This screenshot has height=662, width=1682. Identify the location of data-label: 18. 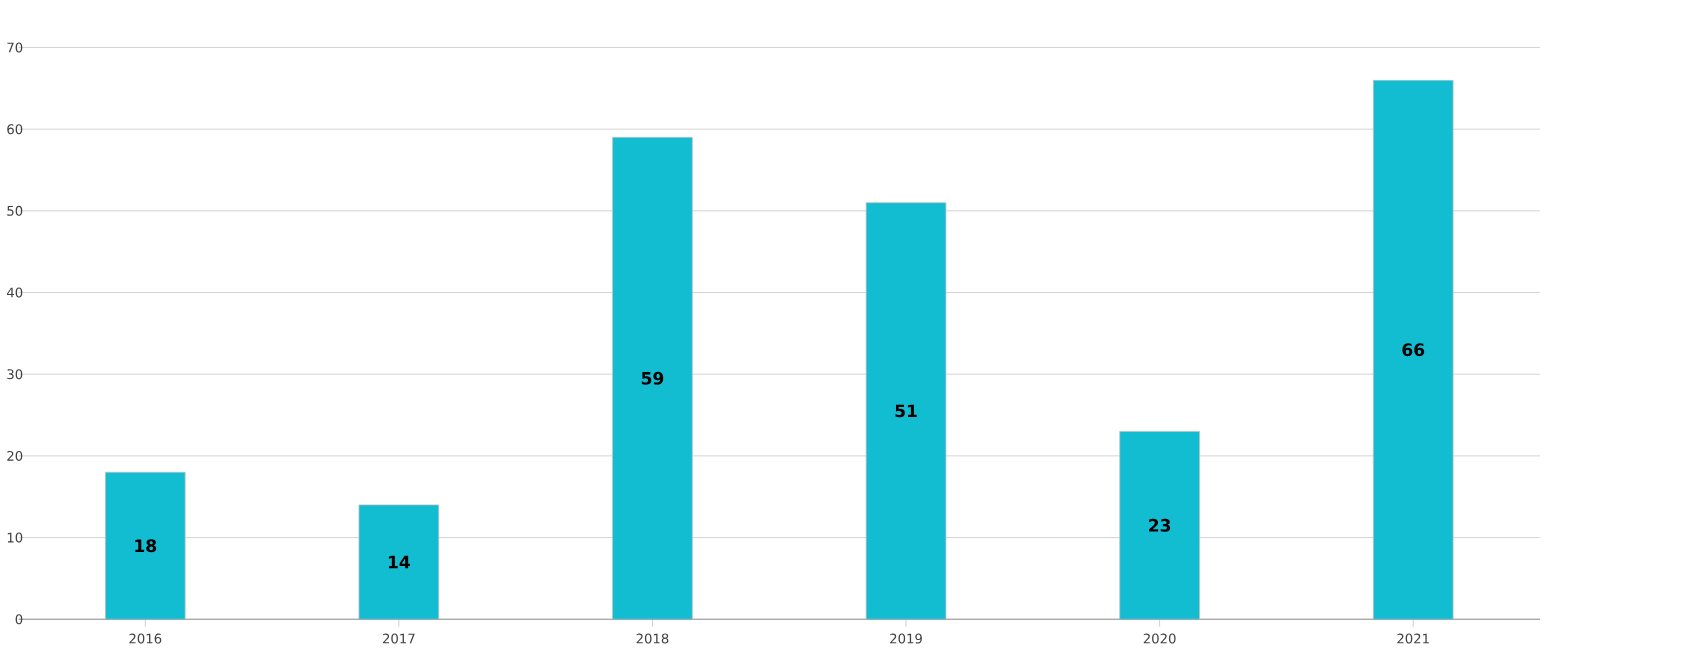
(146, 545).